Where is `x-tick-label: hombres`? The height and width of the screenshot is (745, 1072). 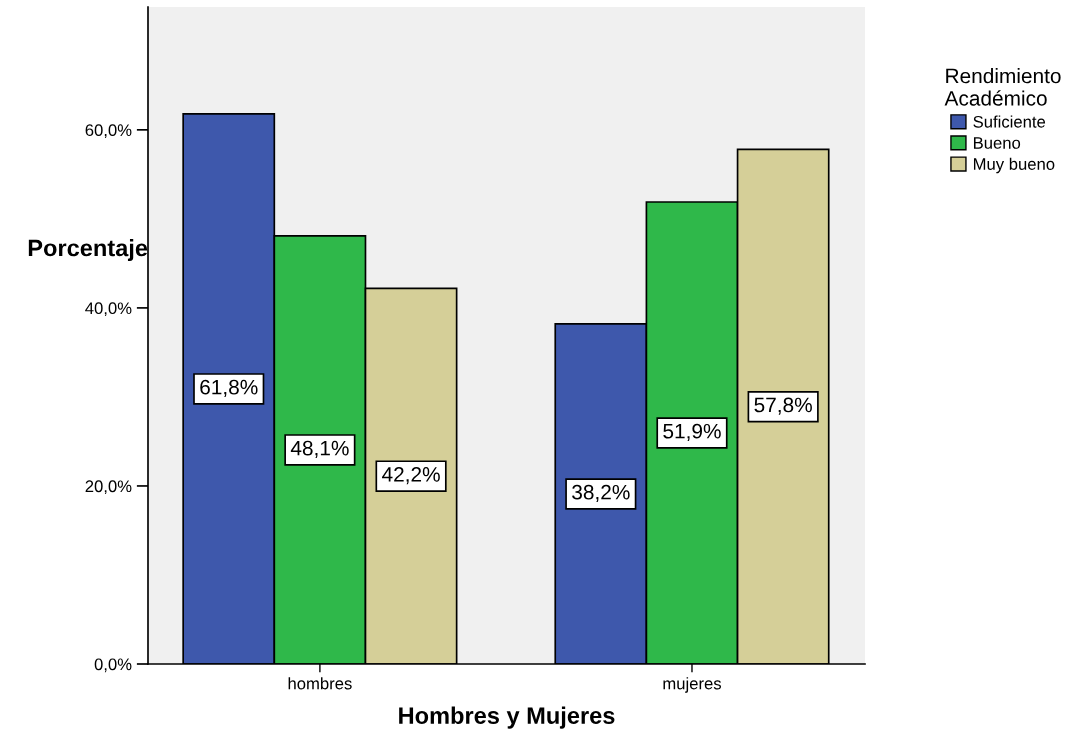
x-tick-label: hombres is located at coordinates (320, 683).